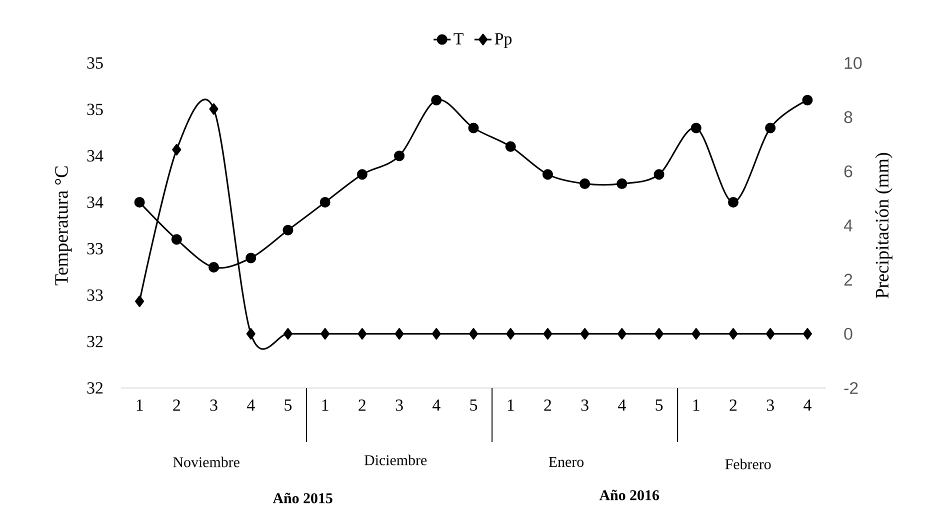 Image resolution: width=949 pixels, height=510 pixels. What do you see at coordinates (503, 40) in the screenshot?
I see `legend-label: Pp` at bounding box center [503, 40].